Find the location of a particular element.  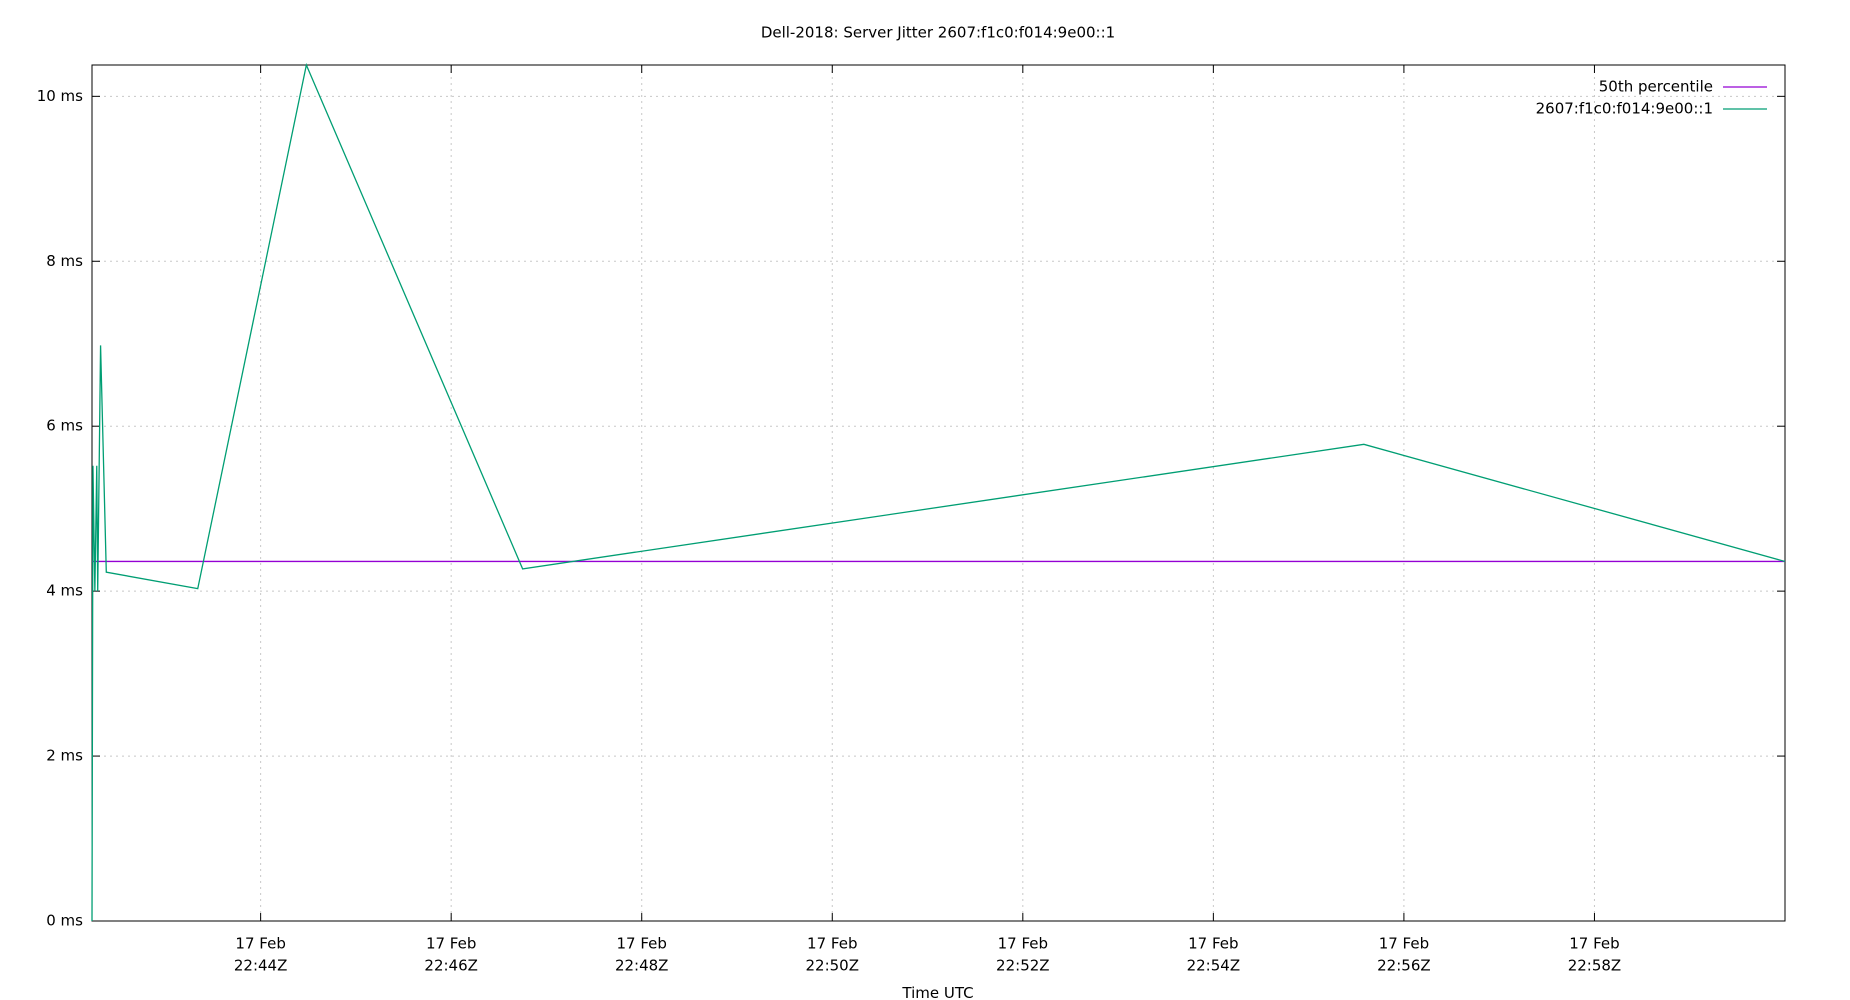

x-axis-label: Time UTC is located at coordinates (937, 992).